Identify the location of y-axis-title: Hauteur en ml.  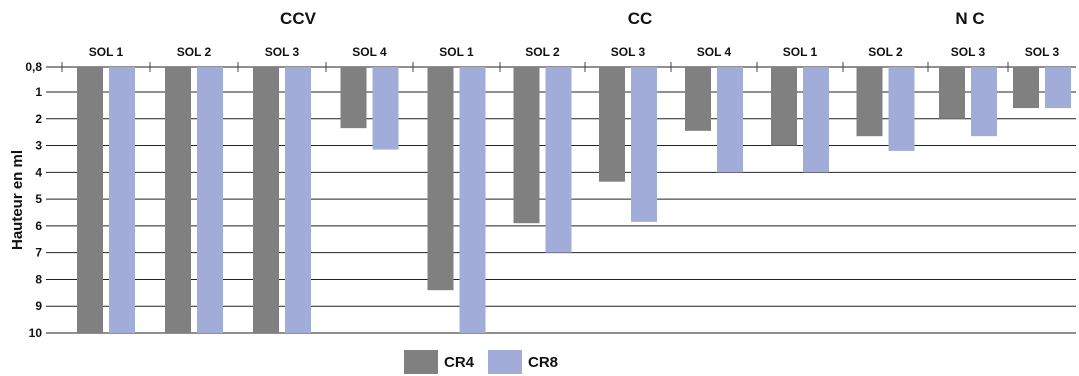
(17, 200).